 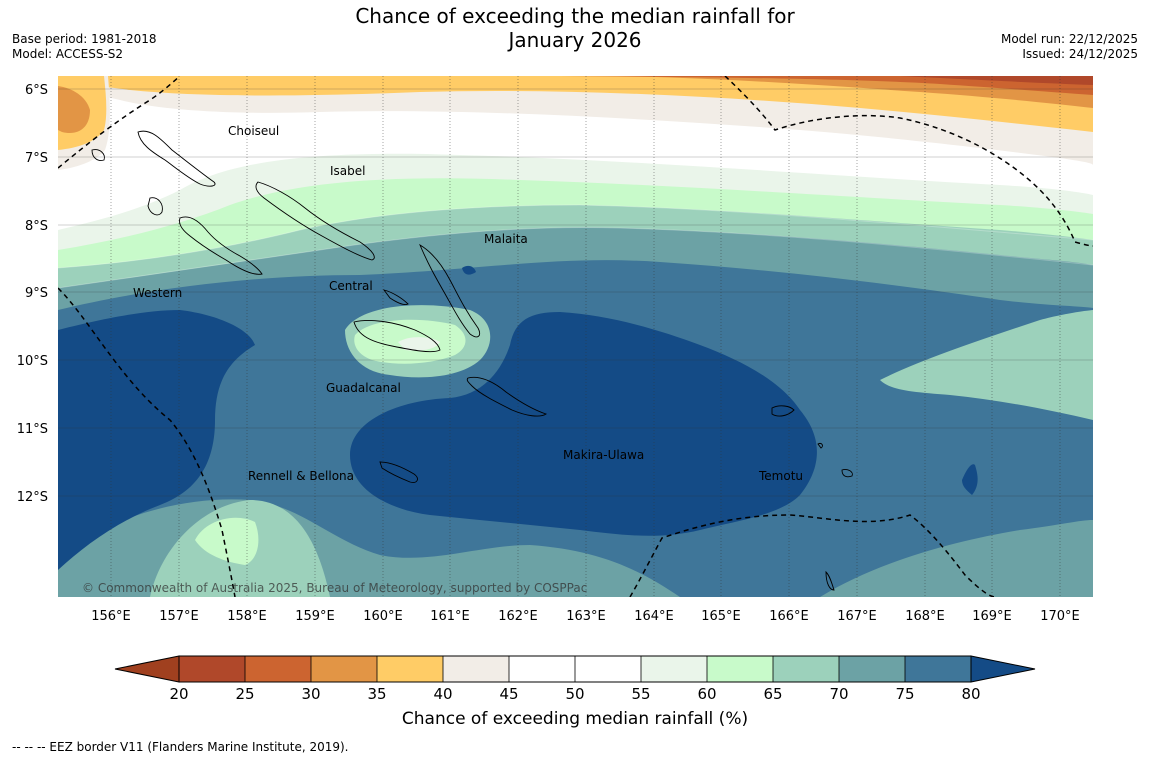 What do you see at coordinates (516, 562) in the screenshot?
I see `band-70-75-spot` at bounding box center [516, 562].